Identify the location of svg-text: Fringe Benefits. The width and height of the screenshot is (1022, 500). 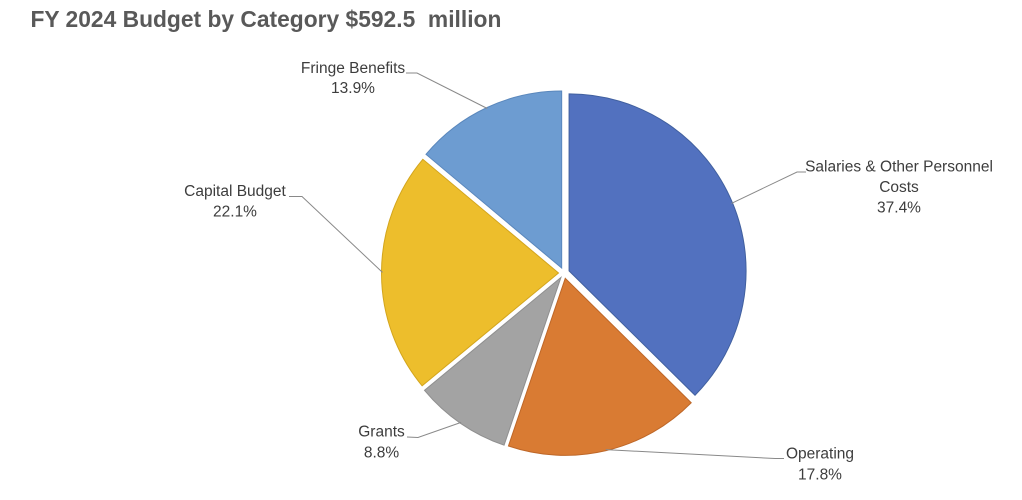
(353, 68).